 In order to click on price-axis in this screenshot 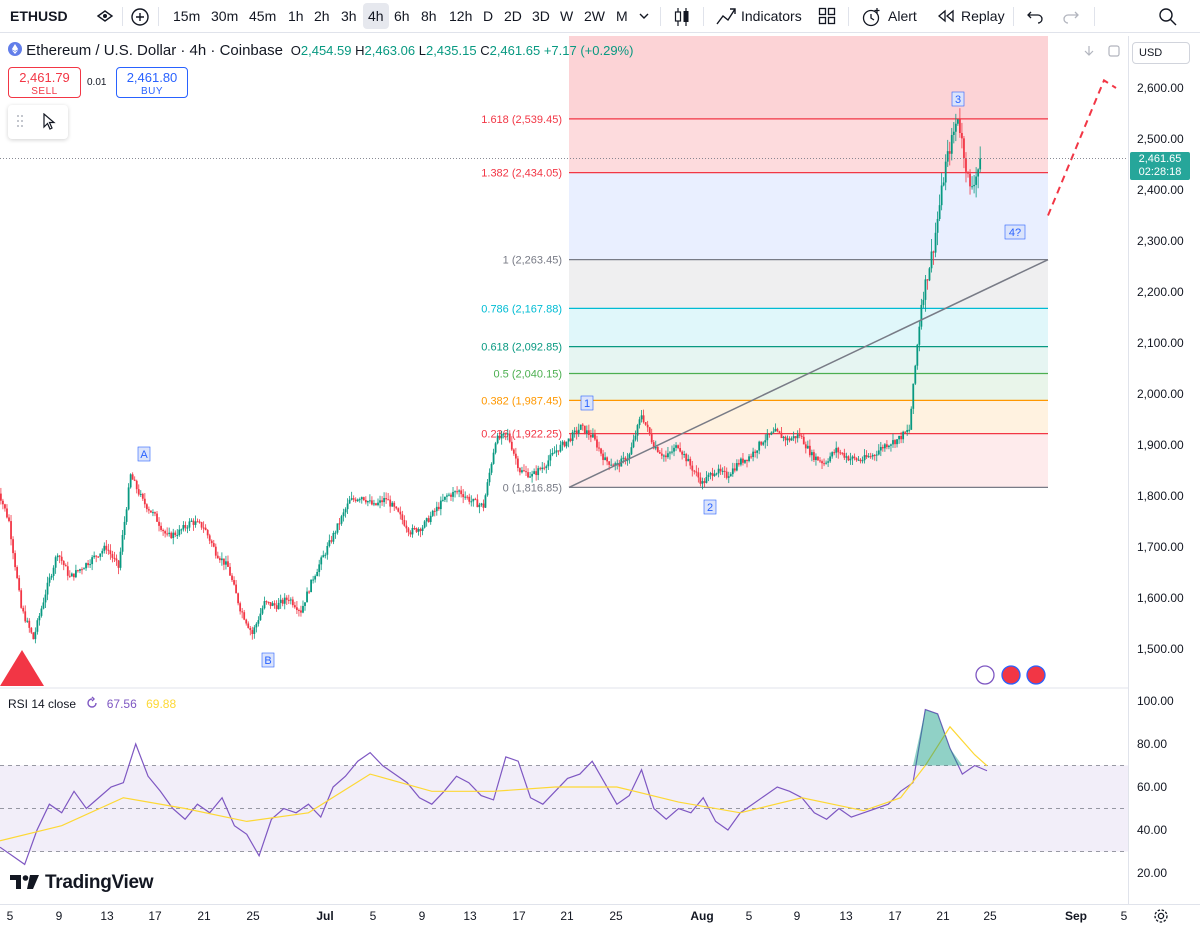, I will do `click(1164, 362)`.